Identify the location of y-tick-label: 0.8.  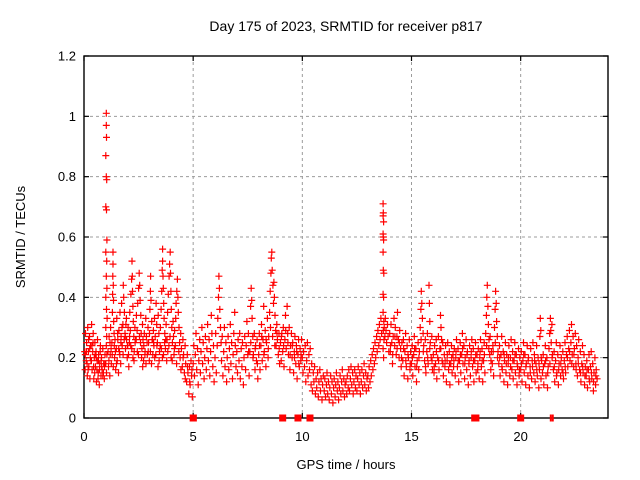
(67, 176).